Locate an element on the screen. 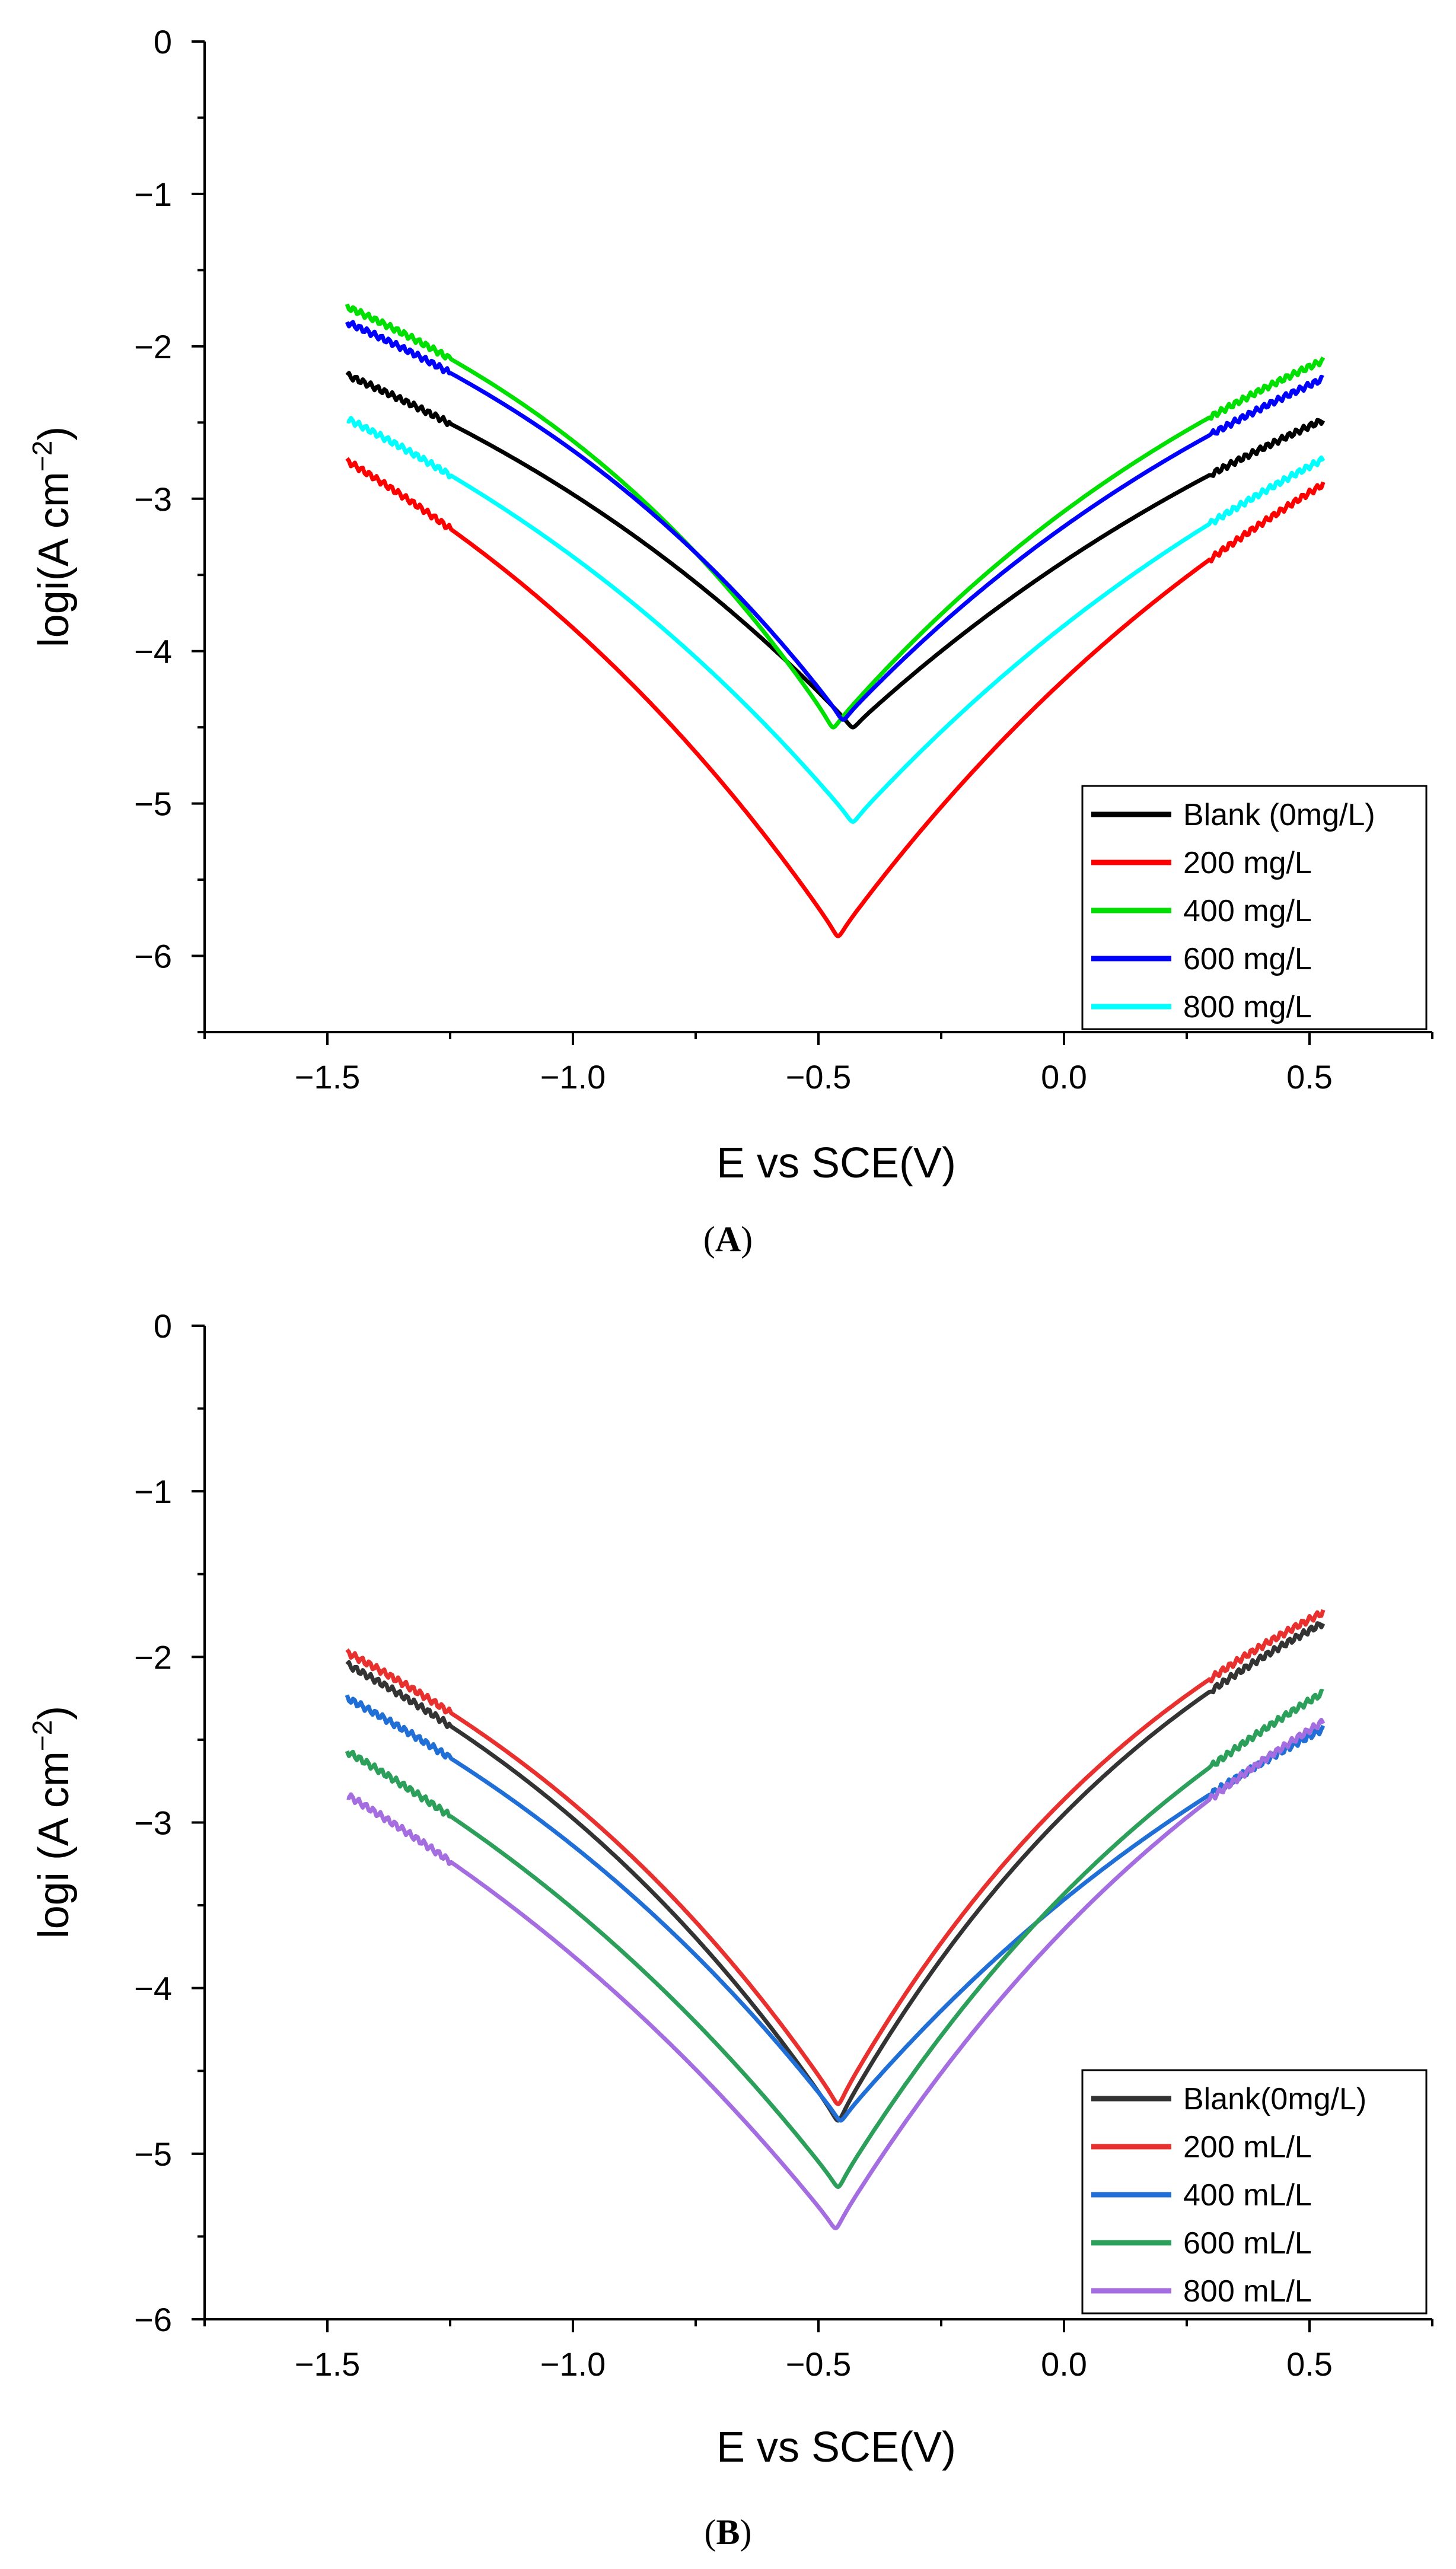 The height and width of the screenshot is (2569, 1456). panel-label-a-letter: A is located at coordinates (728, 1240).